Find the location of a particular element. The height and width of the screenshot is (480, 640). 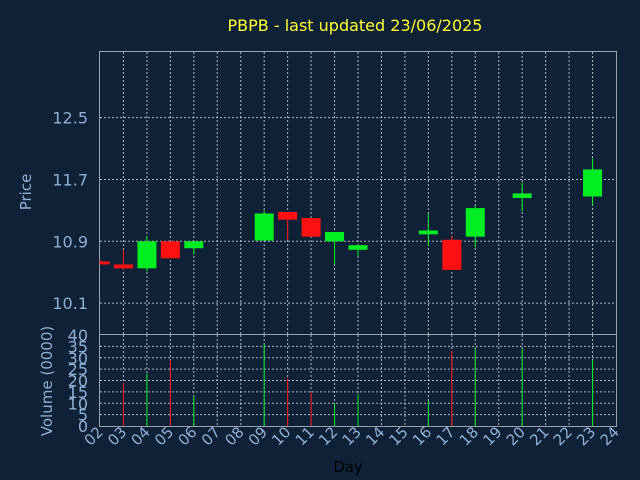

x-tick-label: 05 is located at coordinates (164, 436).